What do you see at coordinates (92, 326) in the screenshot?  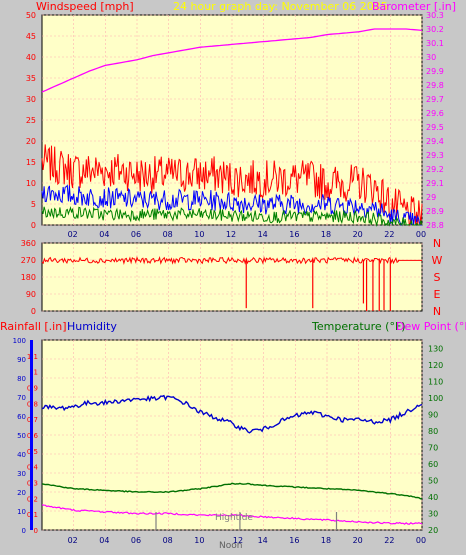 I see `humidity-axis-label: Humidity` at bounding box center [92, 326].